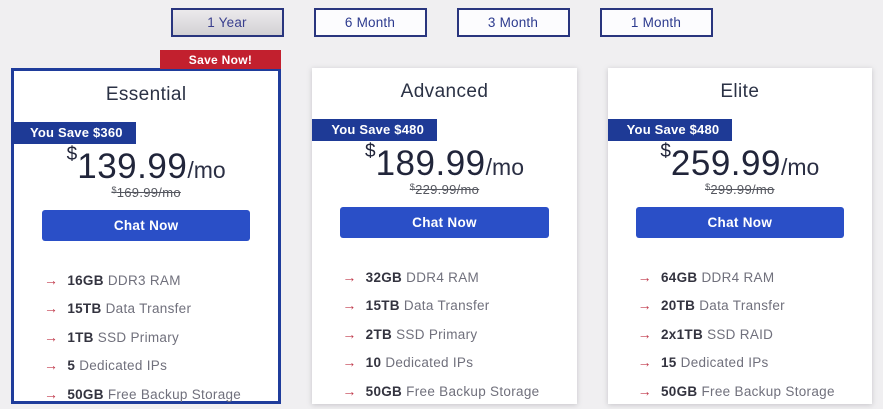 The height and width of the screenshot is (409, 883). I want to click on list-item: → 64GB DDR4 RAM, so click(755, 277).